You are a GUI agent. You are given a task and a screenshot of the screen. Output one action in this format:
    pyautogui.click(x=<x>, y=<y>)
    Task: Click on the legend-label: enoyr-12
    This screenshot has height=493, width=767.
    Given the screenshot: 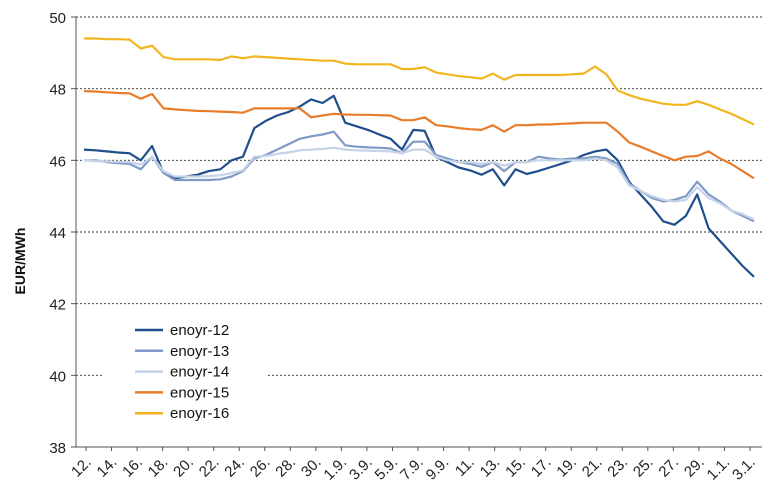 What is the action you would take?
    pyautogui.click(x=199, y=330)
    